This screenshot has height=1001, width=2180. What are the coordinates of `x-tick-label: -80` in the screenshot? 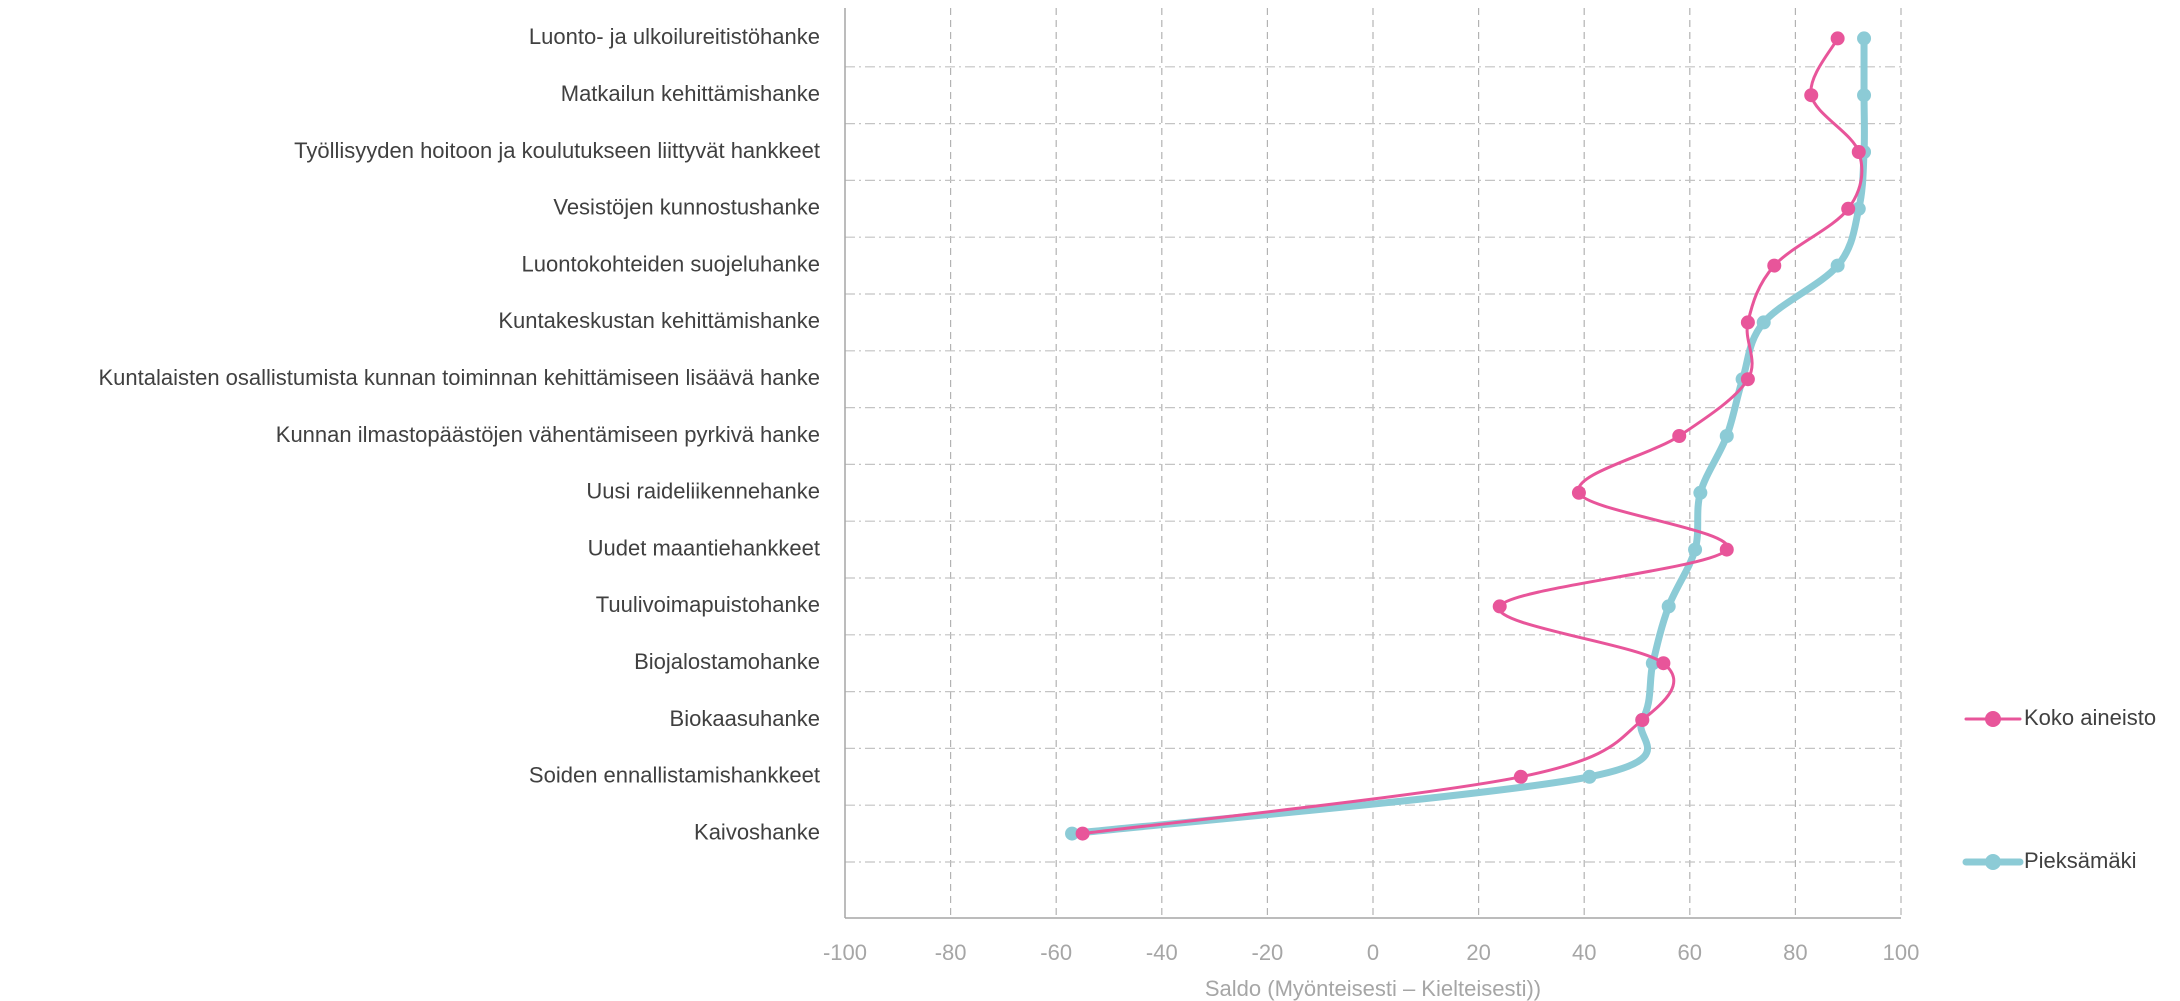 It's located at (951, 952).